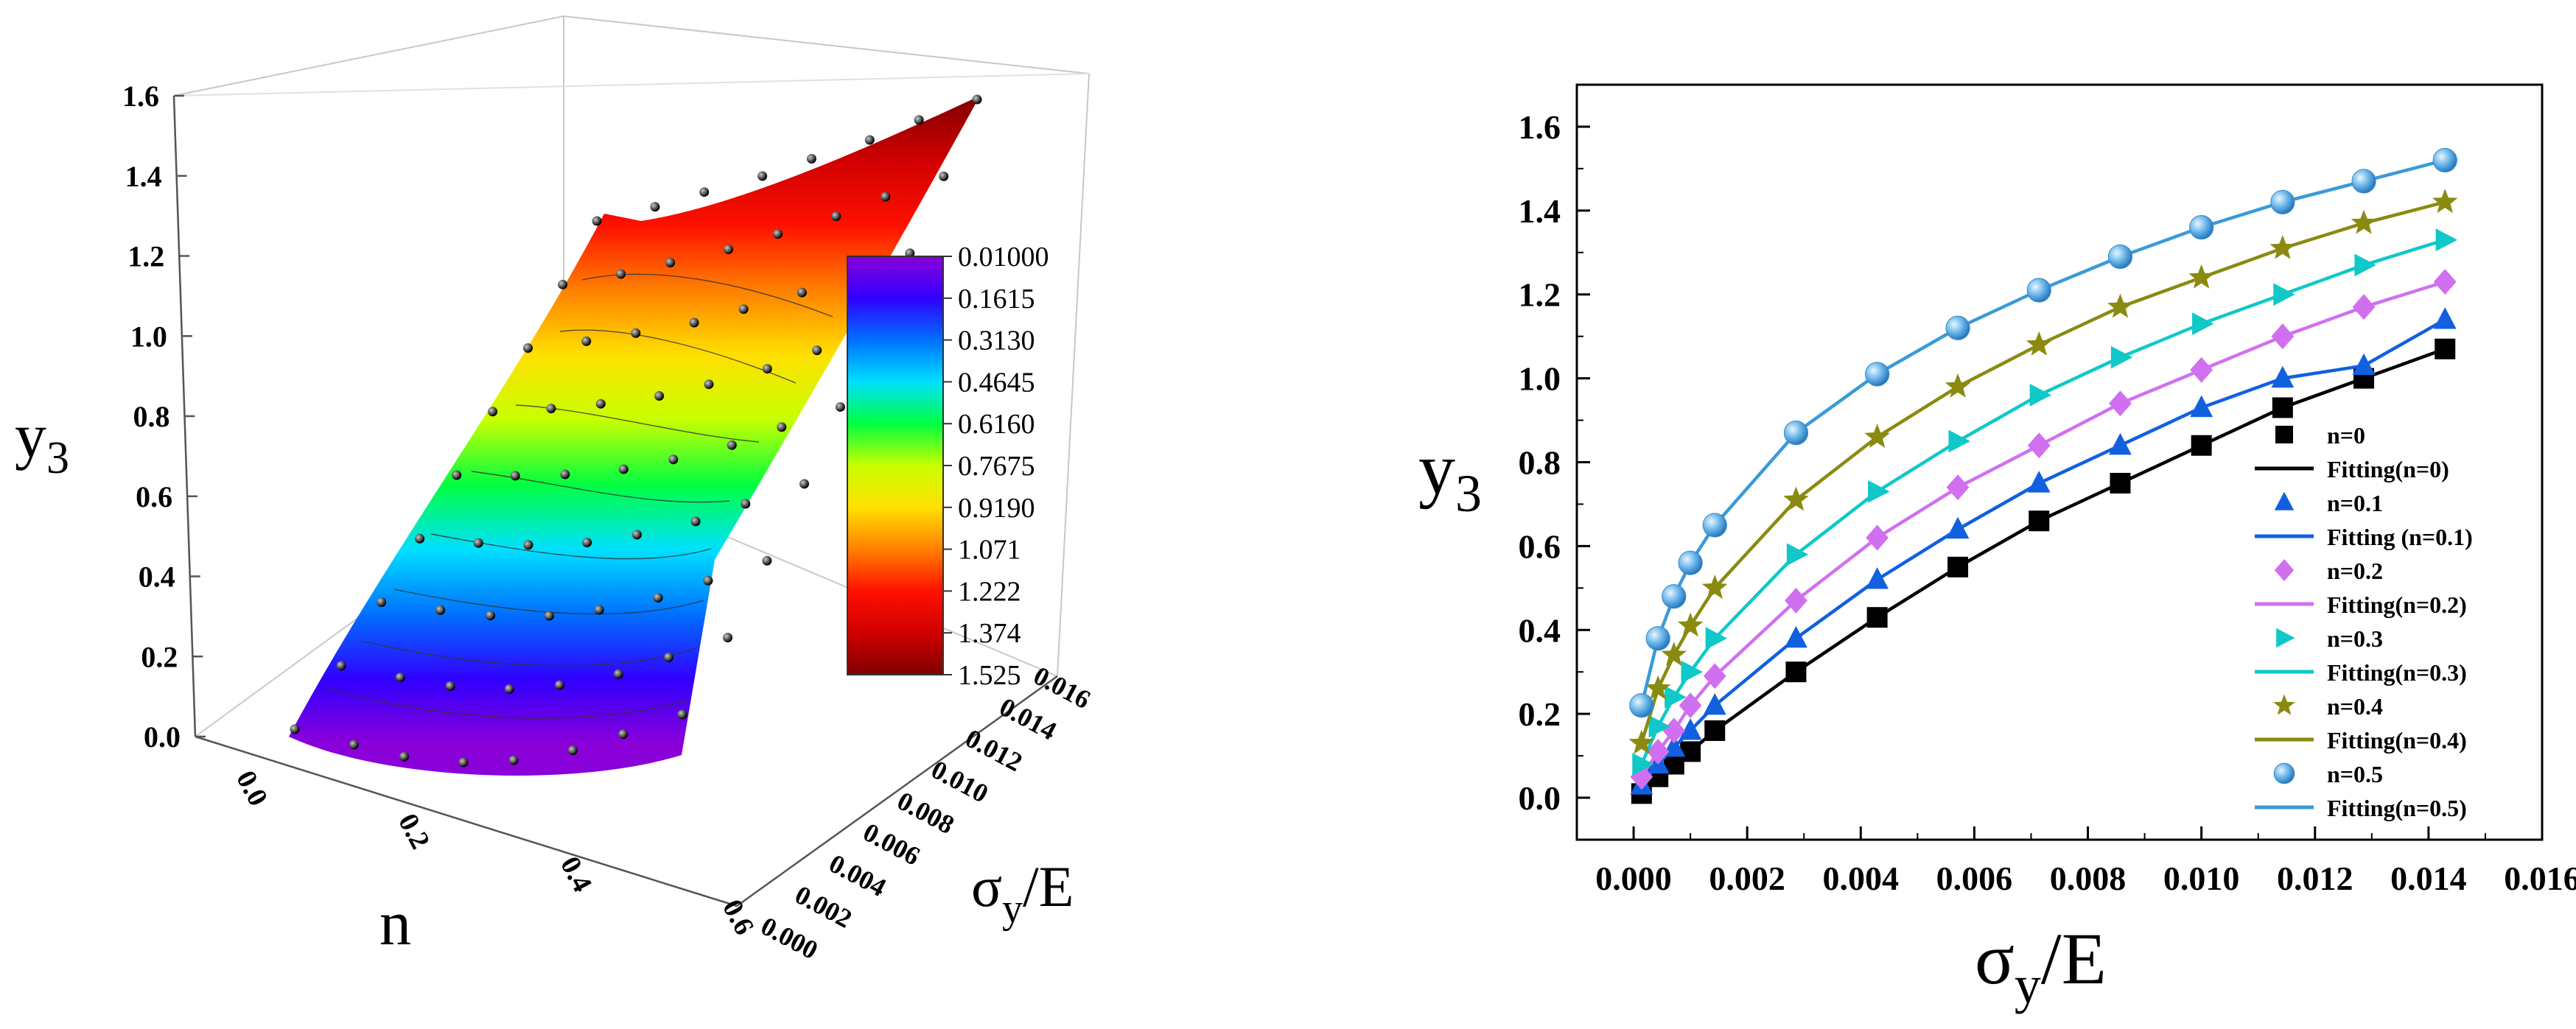 The width and height of the screenshot is (2576, 1029). I want to click on legend-label: Fitting(n=0.2), so click(2397, 604).